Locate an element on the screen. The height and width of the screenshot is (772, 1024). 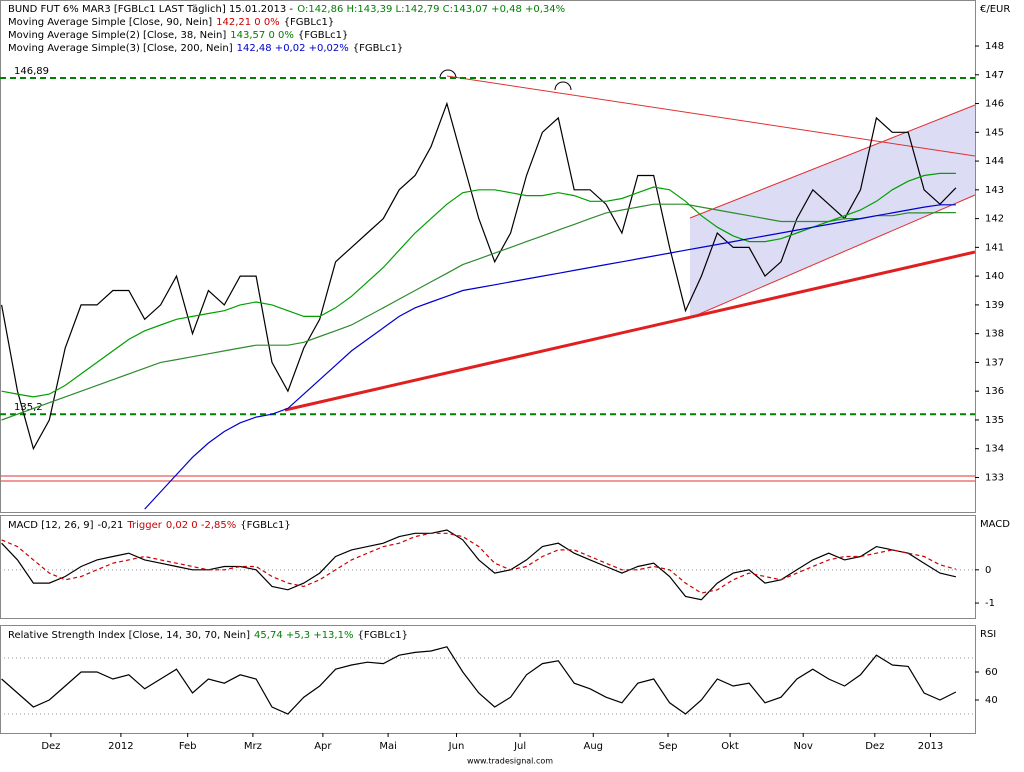
legend-value: 143,57 0 0% is located at coordinates (262, 35).